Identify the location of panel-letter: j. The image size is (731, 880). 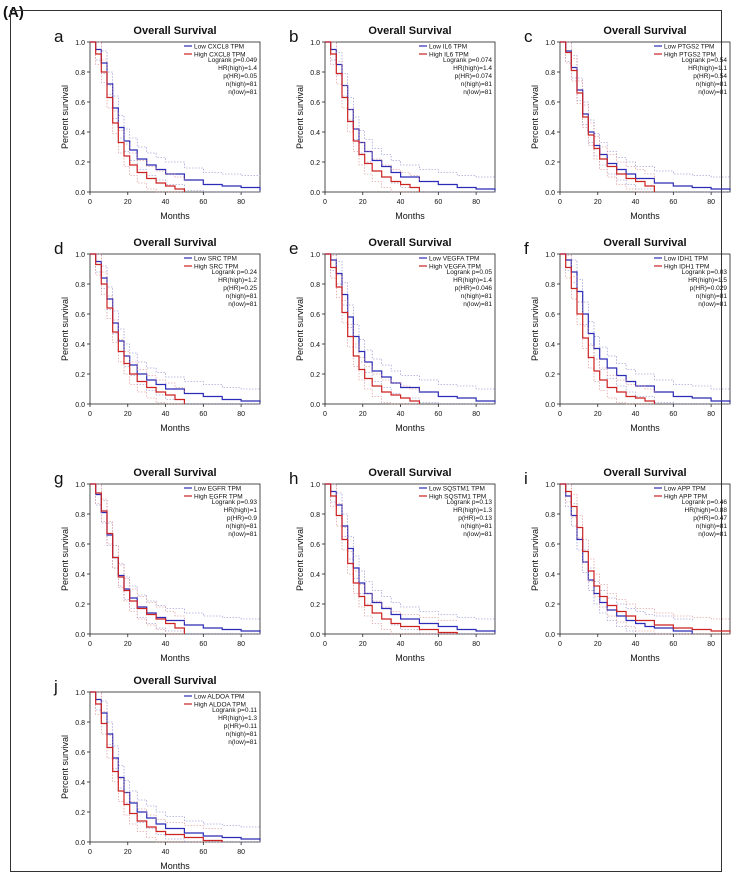
(55, 686).